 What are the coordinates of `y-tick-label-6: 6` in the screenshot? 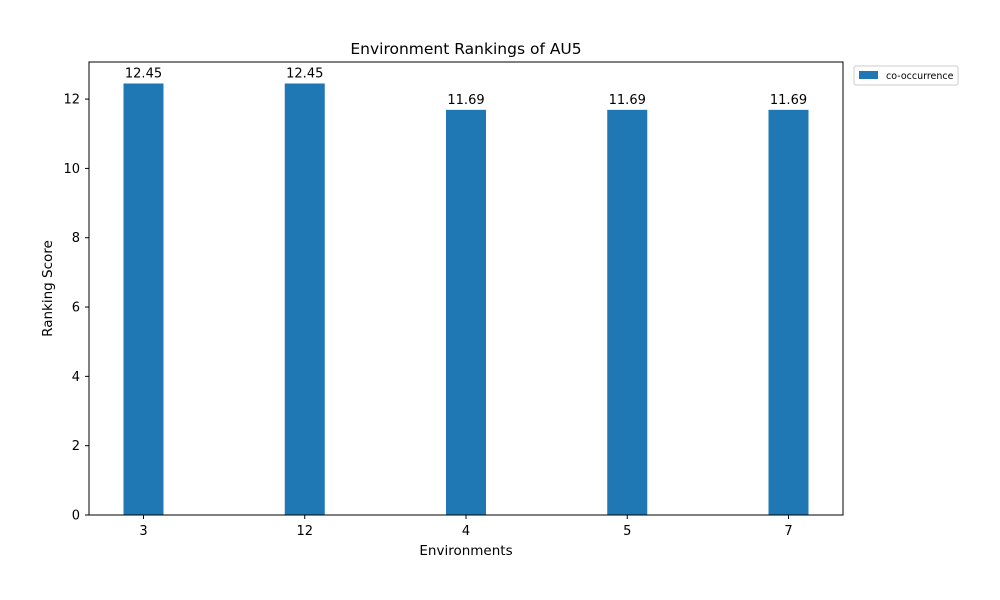 It's located at (76, 308).